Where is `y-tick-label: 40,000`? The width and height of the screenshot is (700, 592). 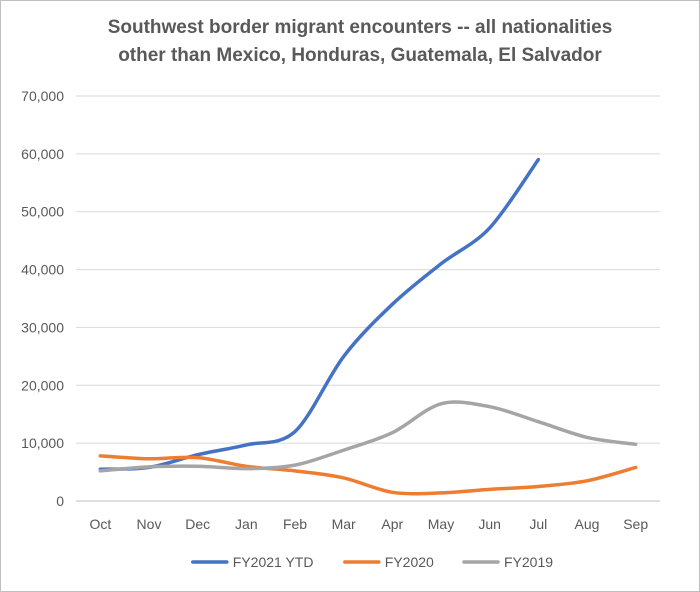 y-tick-label: 40,000 is located at coordinates (42, 270).